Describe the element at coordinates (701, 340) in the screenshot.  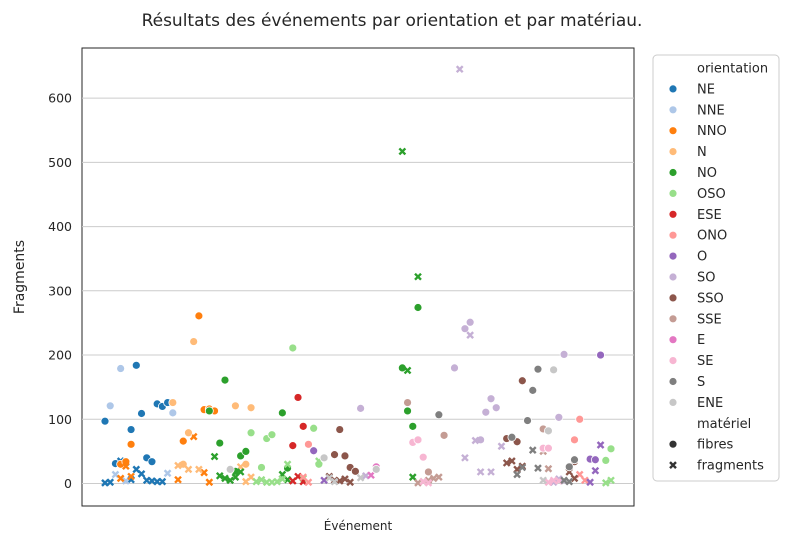
I see `legend-entry: E` at that location.